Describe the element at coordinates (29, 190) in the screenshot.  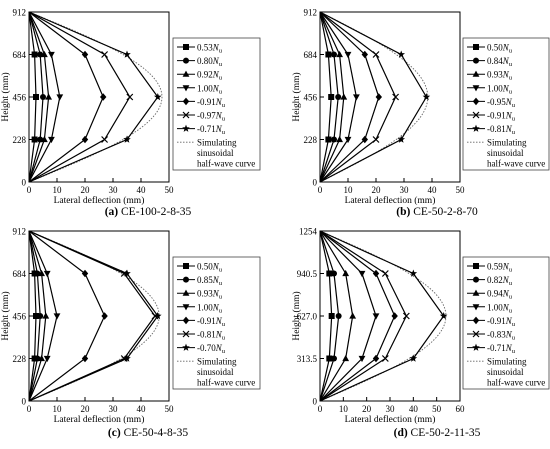
I see `x-tick-label: 0` at that location.